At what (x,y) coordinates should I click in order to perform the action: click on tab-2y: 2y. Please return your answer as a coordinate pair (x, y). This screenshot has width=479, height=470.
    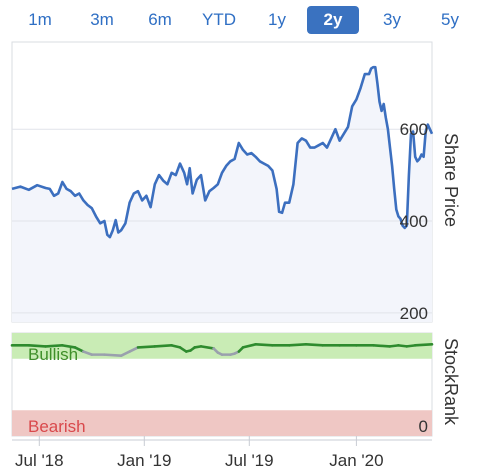
    Looking at the image, I should click on (333, 20).